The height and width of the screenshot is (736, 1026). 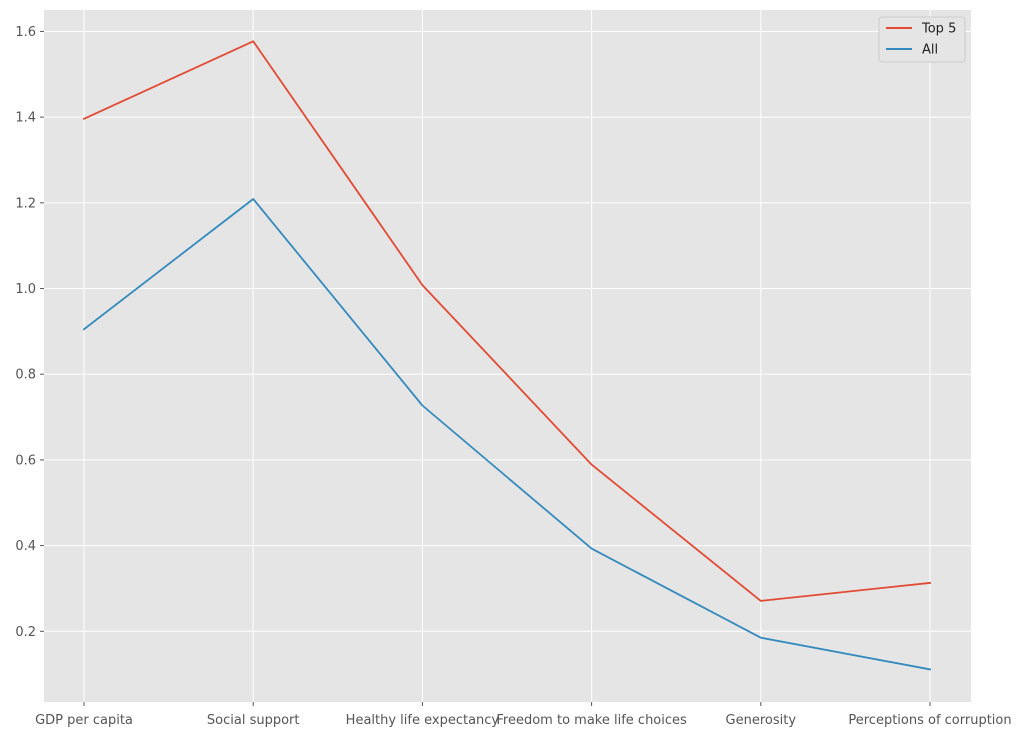 What do you see at coordinates (938, 29) in the screenshot?
I see `legend-label-top5: Top 5` at bounding box center [938, 29].